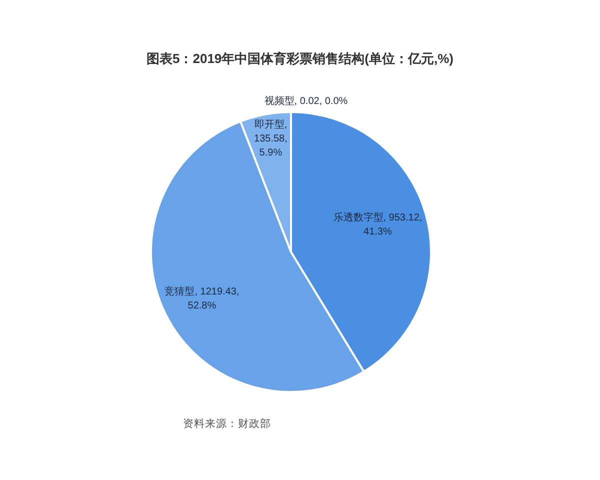  Describe the element at coordinates (300, 58) in the screenshot. I see `title: 图表5：2019年中国体育彩票销售结构(单位：亿元,%)` at that location.